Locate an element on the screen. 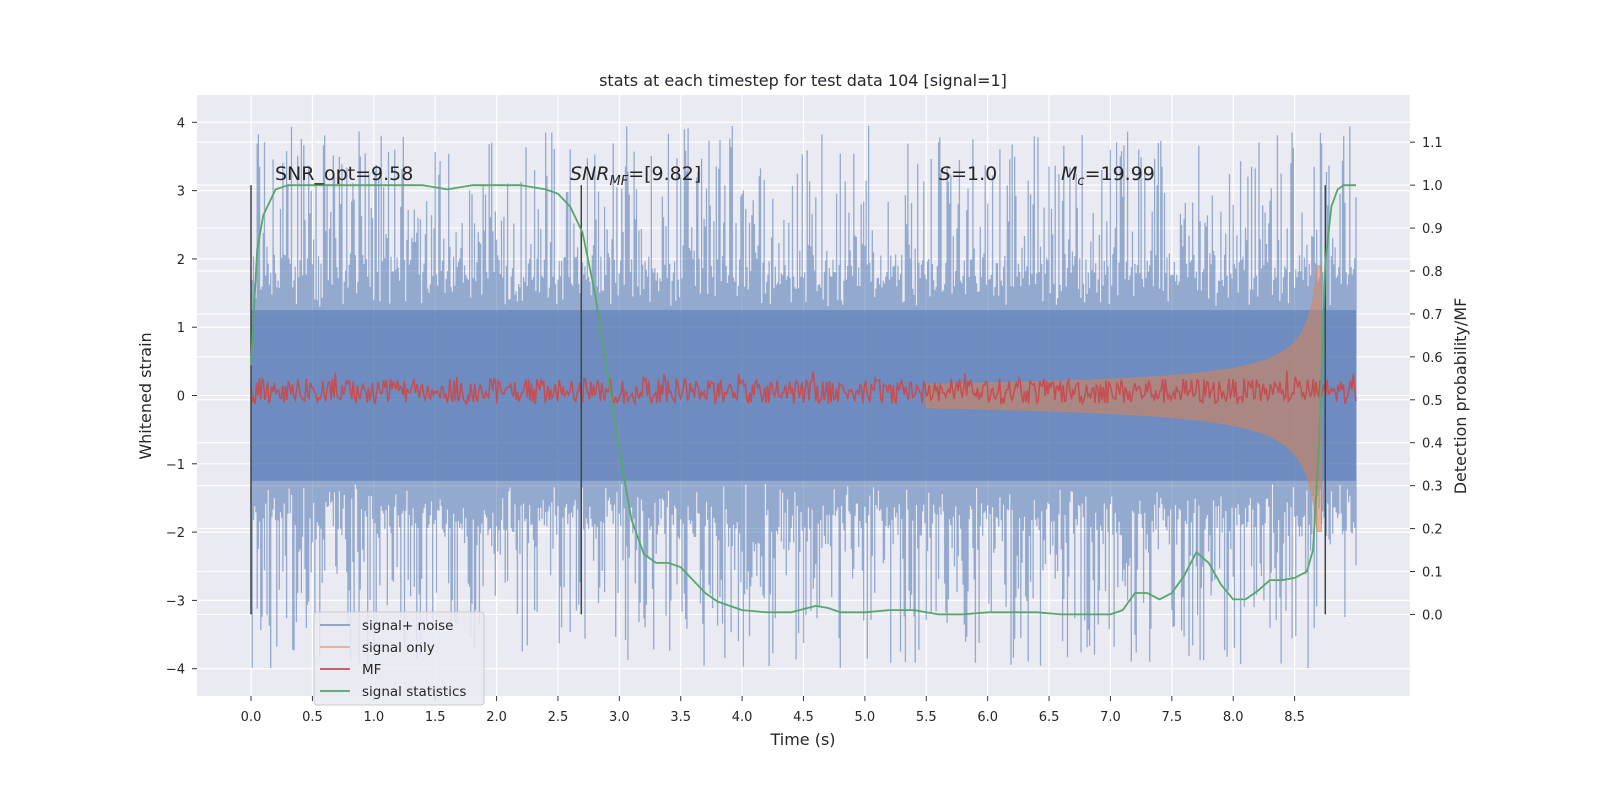 The height and width of the screenshot is (800, 1600). legend-box is located at coordinates (399, 658).